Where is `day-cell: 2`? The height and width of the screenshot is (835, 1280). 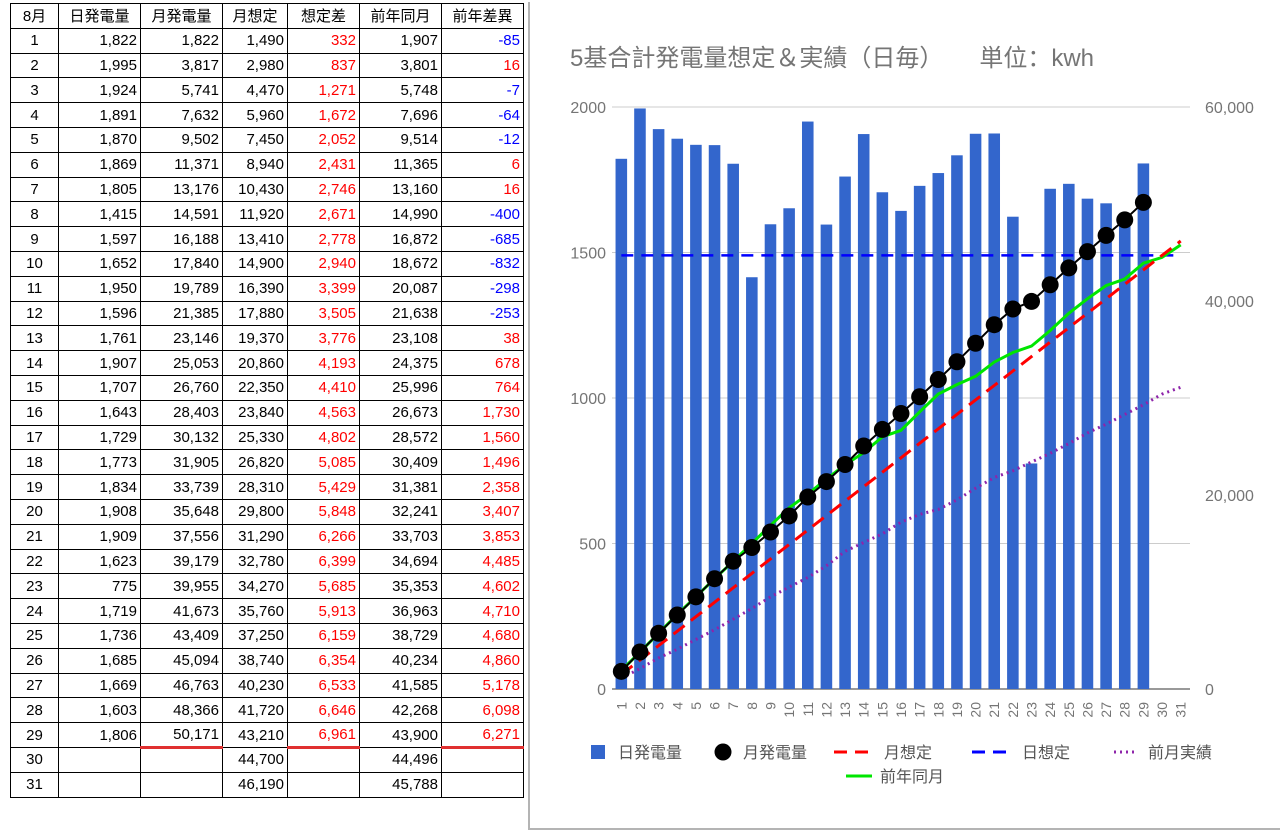
day-cell: 2 is located at coordinates (34, 65).